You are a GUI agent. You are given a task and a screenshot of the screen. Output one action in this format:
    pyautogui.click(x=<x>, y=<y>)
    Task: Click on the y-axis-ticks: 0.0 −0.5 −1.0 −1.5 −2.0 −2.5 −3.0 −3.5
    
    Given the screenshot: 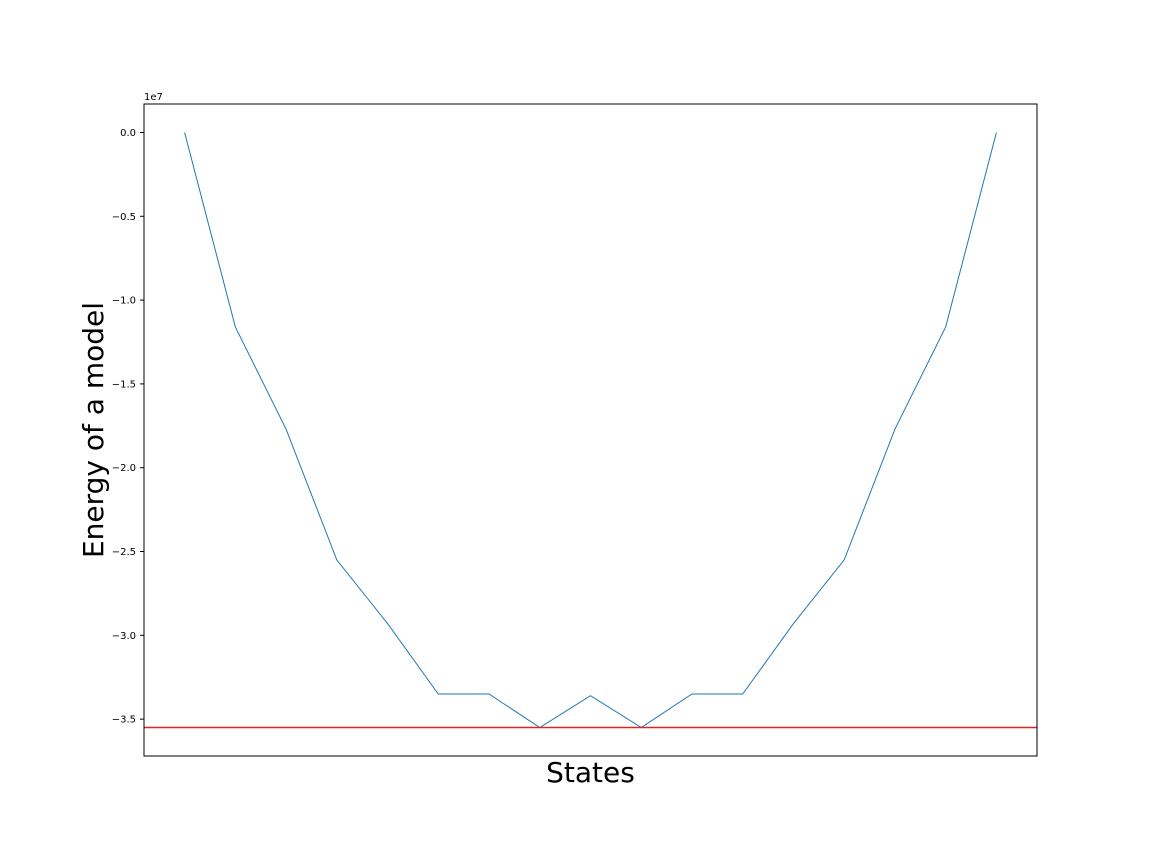 What is the action you would take?
    pyautogui.click(x=128, y=427)
    